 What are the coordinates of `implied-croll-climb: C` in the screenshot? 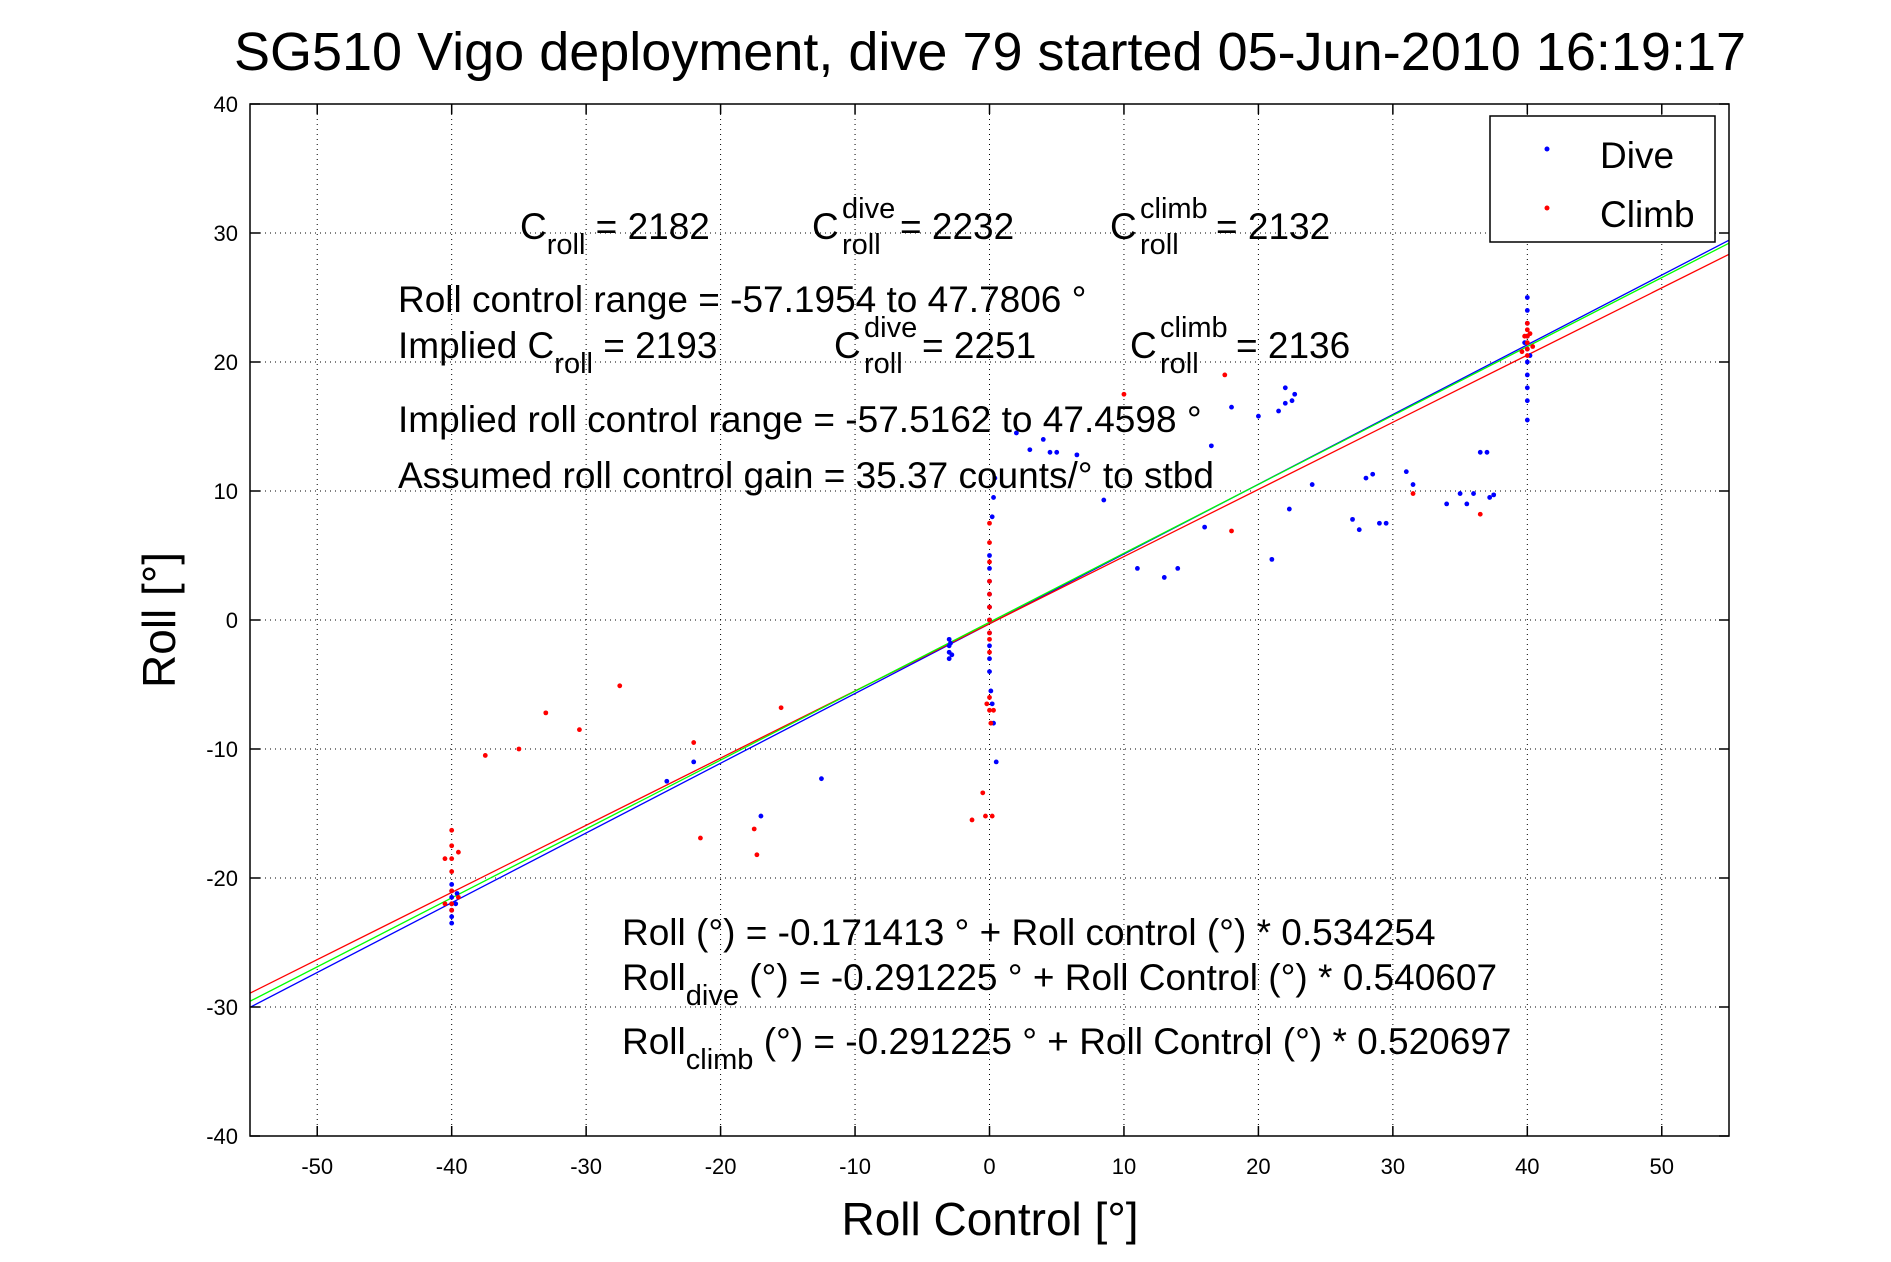 It's located at (1143, 345).